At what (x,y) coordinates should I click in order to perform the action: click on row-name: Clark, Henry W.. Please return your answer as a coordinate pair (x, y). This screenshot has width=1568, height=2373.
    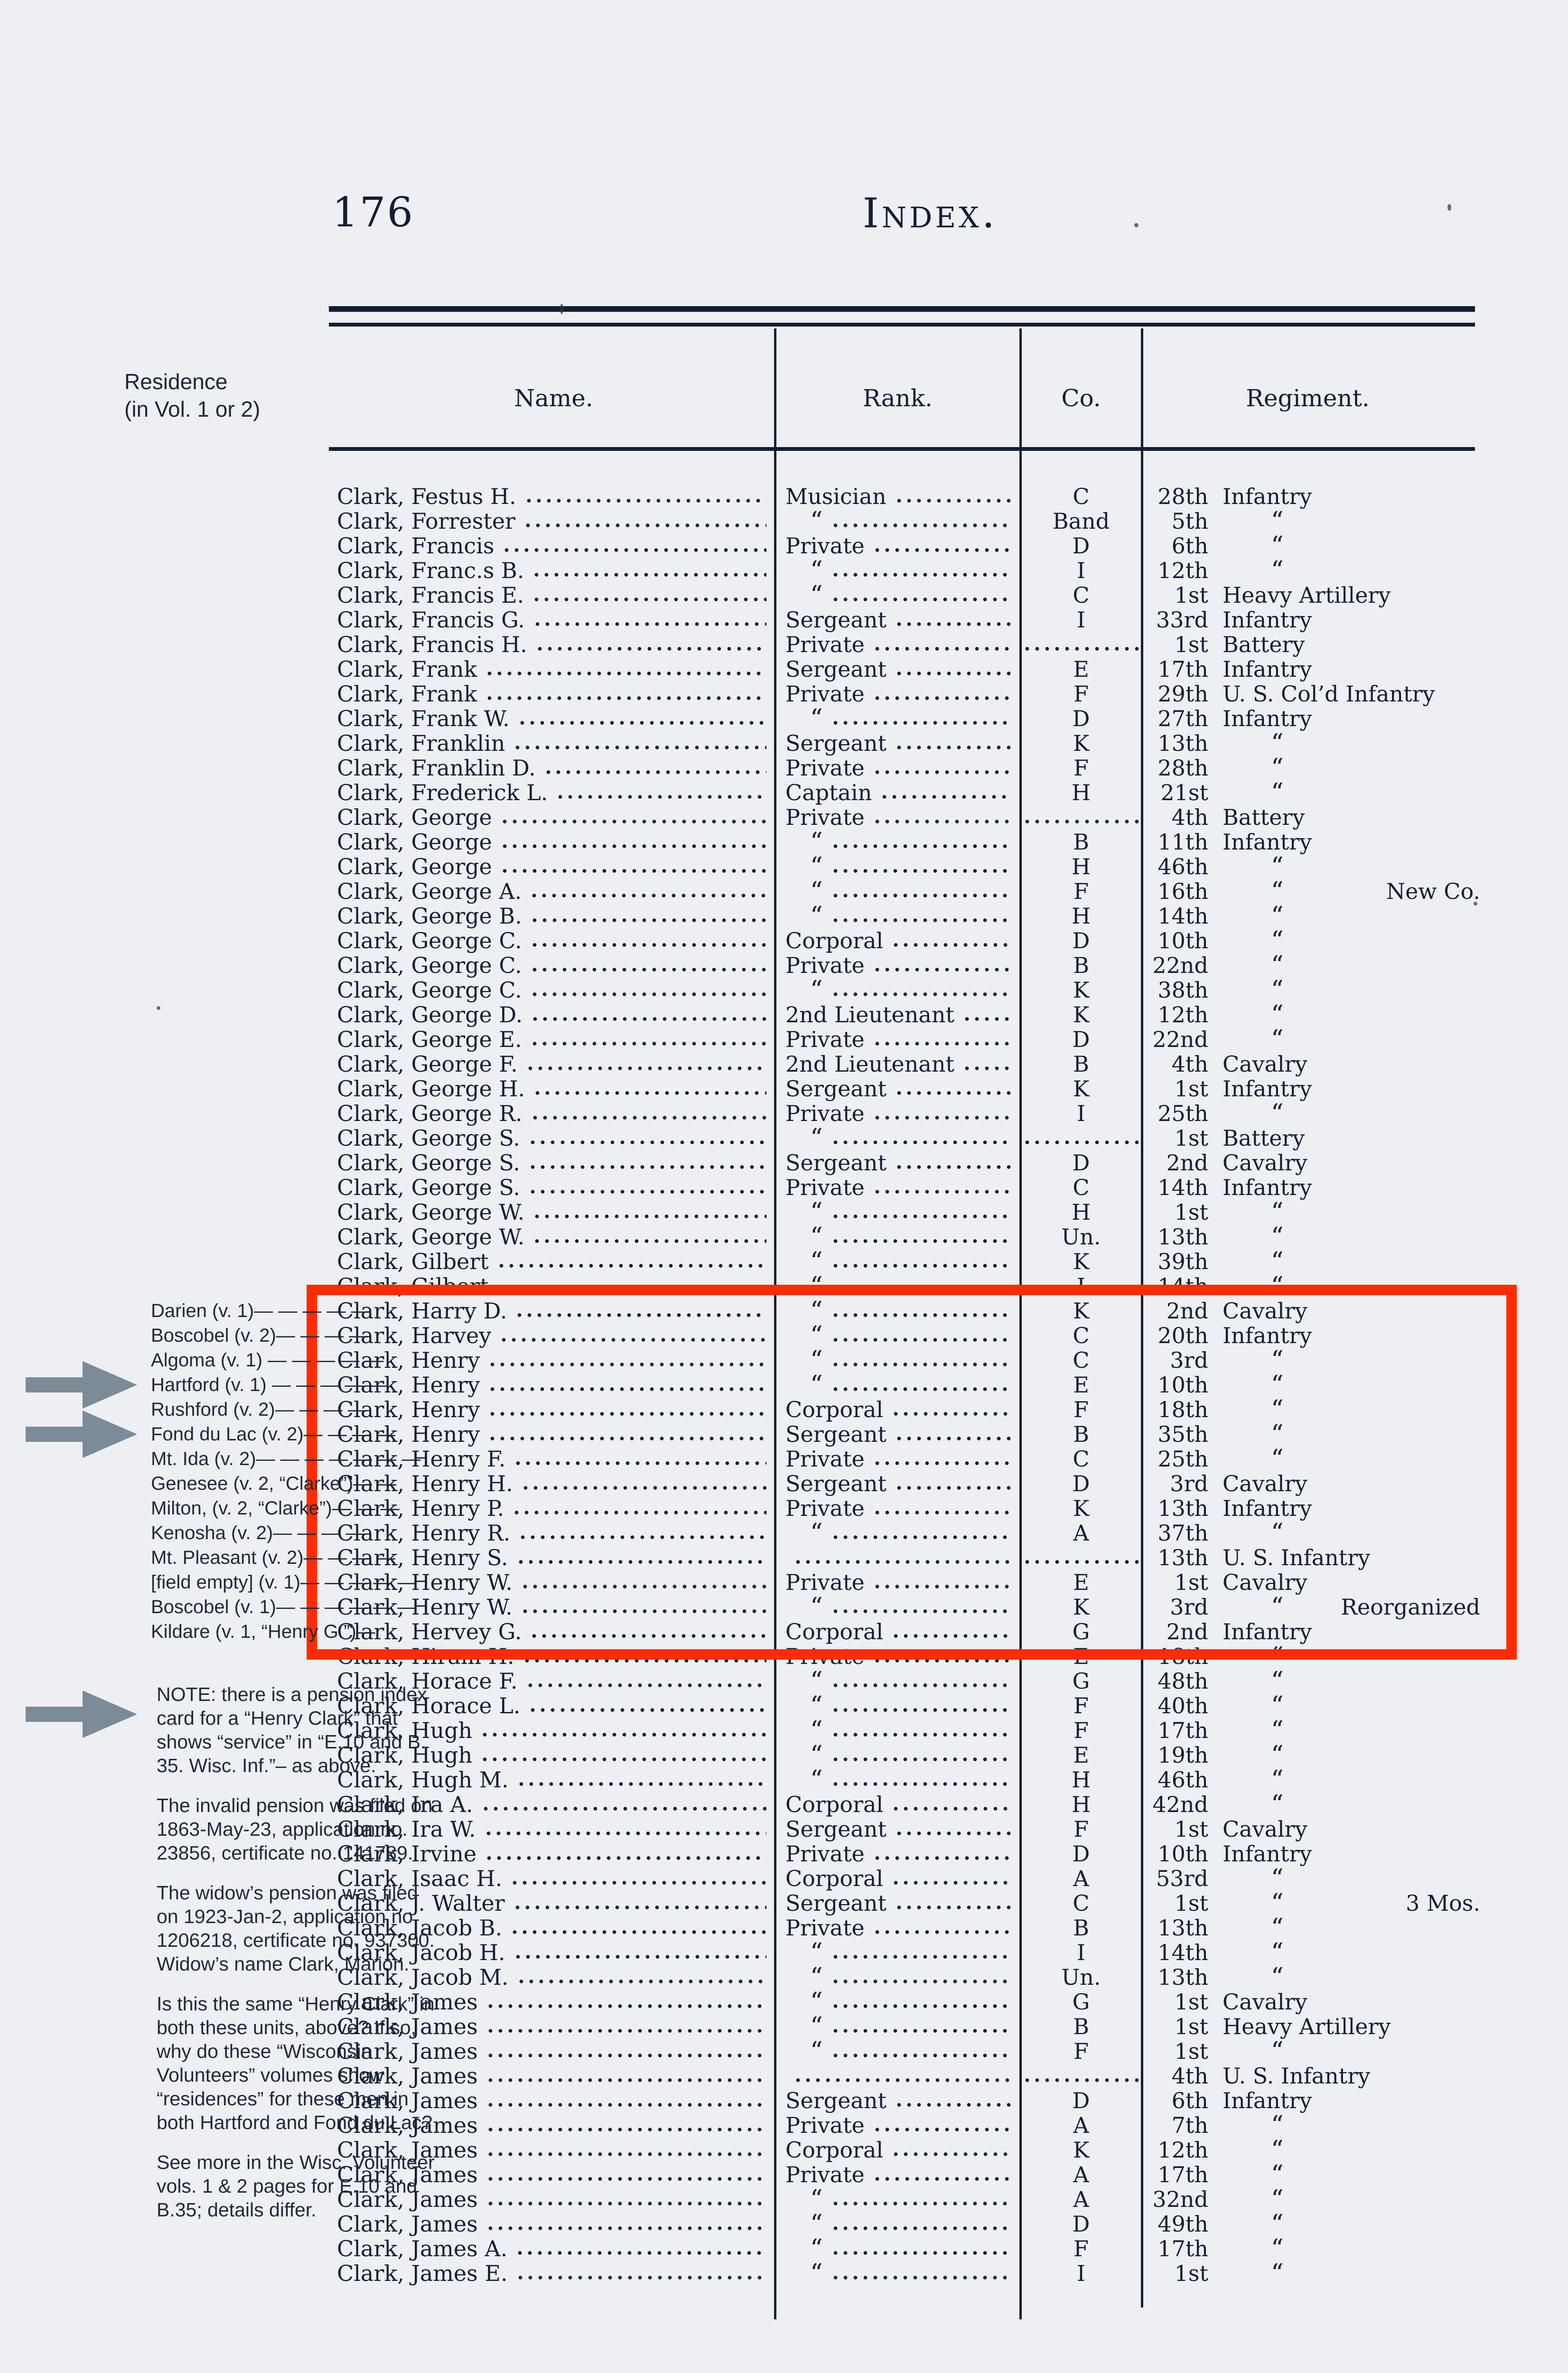
    Looking at the image, I should click on (425, 1582).